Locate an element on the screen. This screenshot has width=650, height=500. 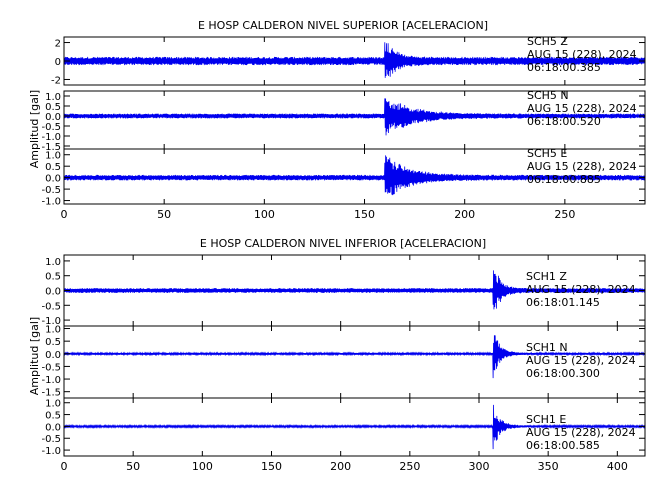
station-label: SCH5 Z is located at coordinates (547, 41).